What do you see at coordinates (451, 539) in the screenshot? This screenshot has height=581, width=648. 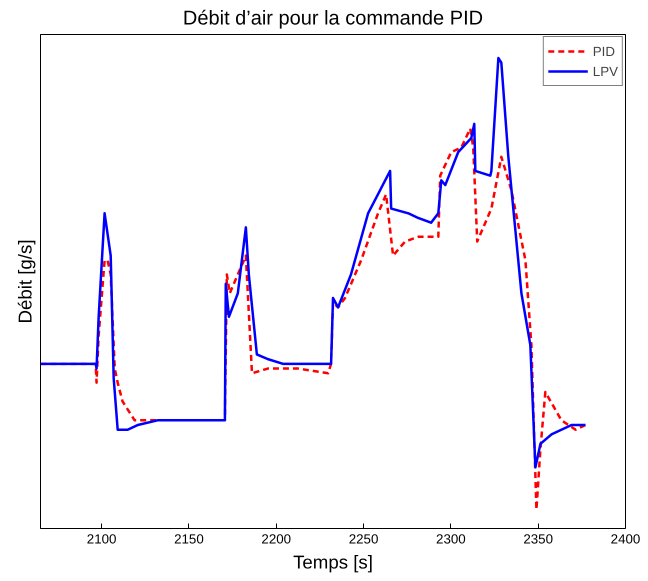 I see `x-tick-label: 2300` at bounding box center [451, 539].